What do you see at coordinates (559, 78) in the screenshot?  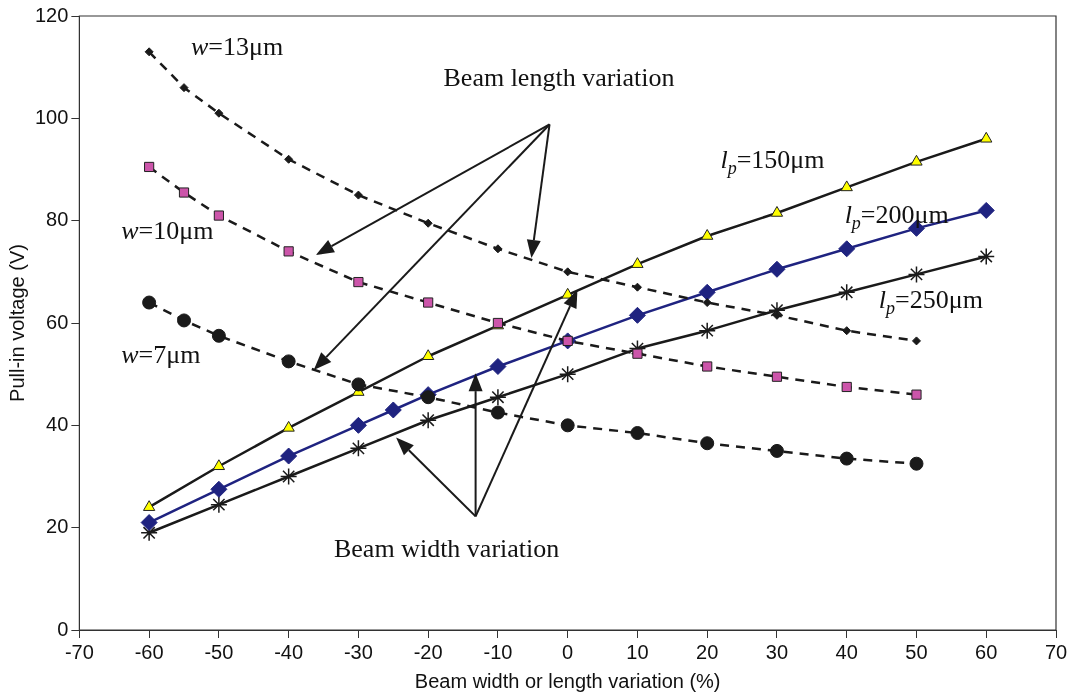 I see `annotation: Beam length variation` at bounding box center [559, 78].